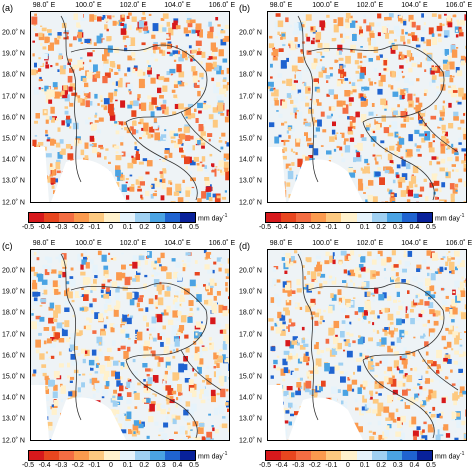 This screenshot has height=476, width=474. What do you see at coordinates (250, 419) in the screenshot?
I see `latitude-tick-label: 13.0˚ N` at bounding box center [250, 419].